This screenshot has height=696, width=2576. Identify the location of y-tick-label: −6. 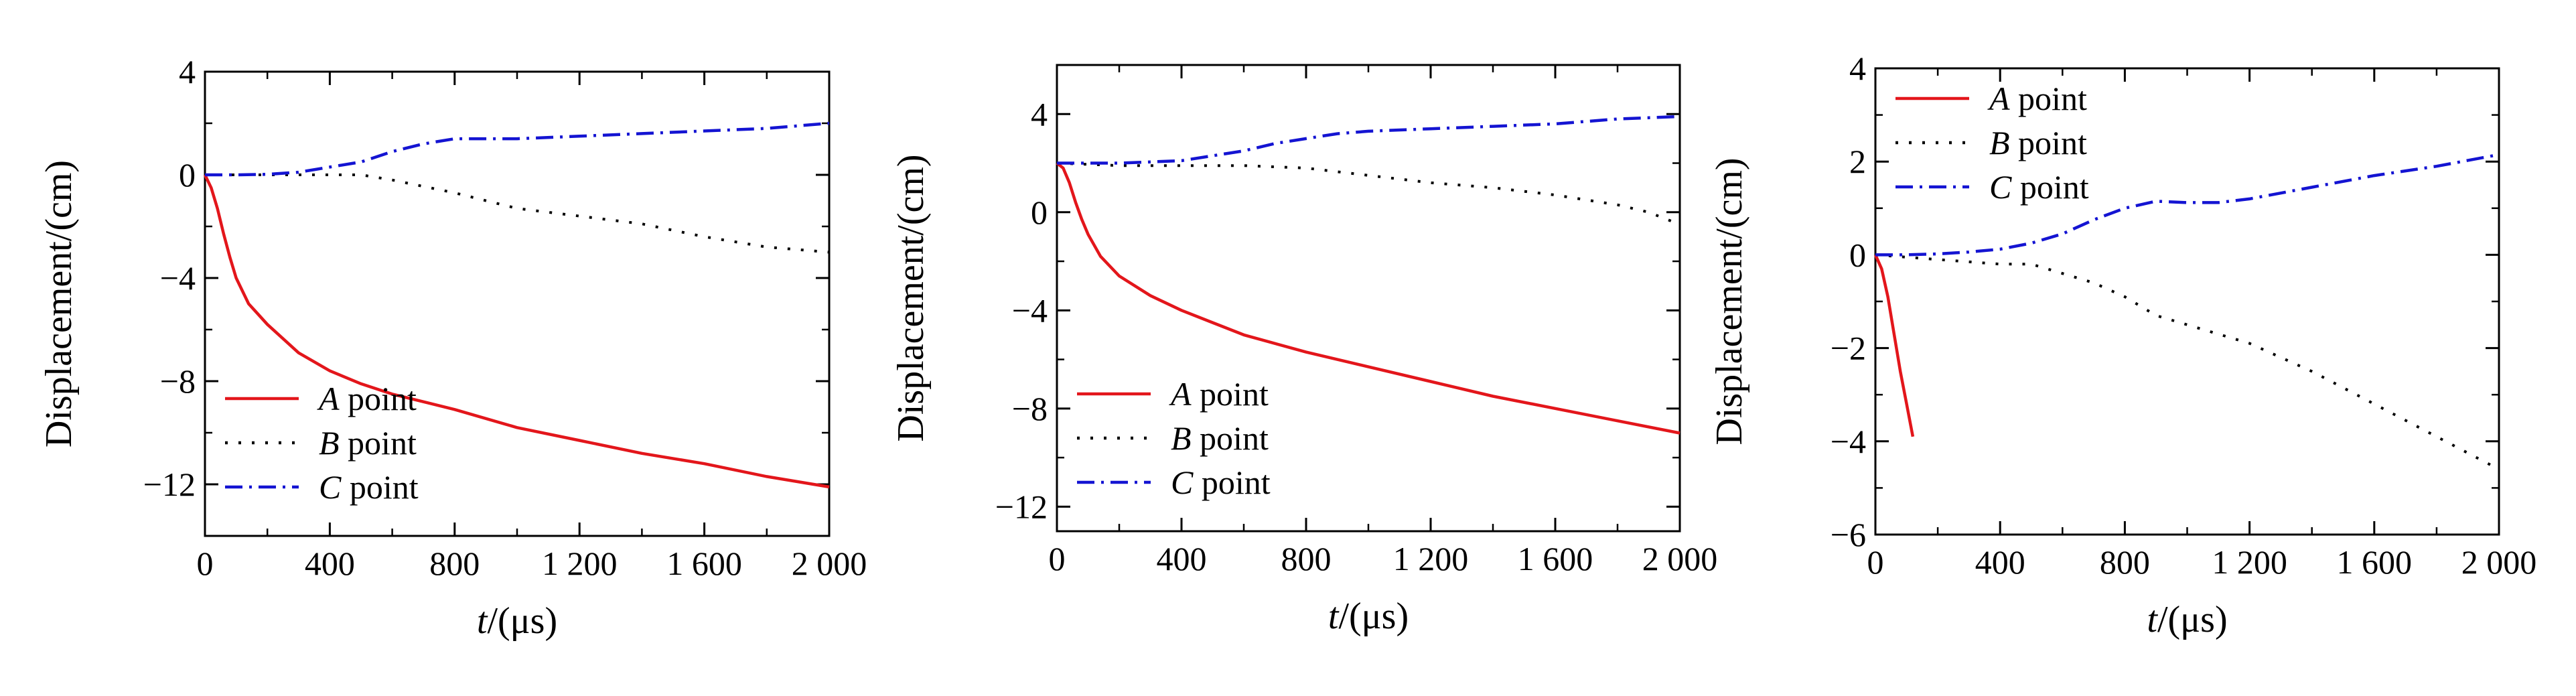
(1848, 534).